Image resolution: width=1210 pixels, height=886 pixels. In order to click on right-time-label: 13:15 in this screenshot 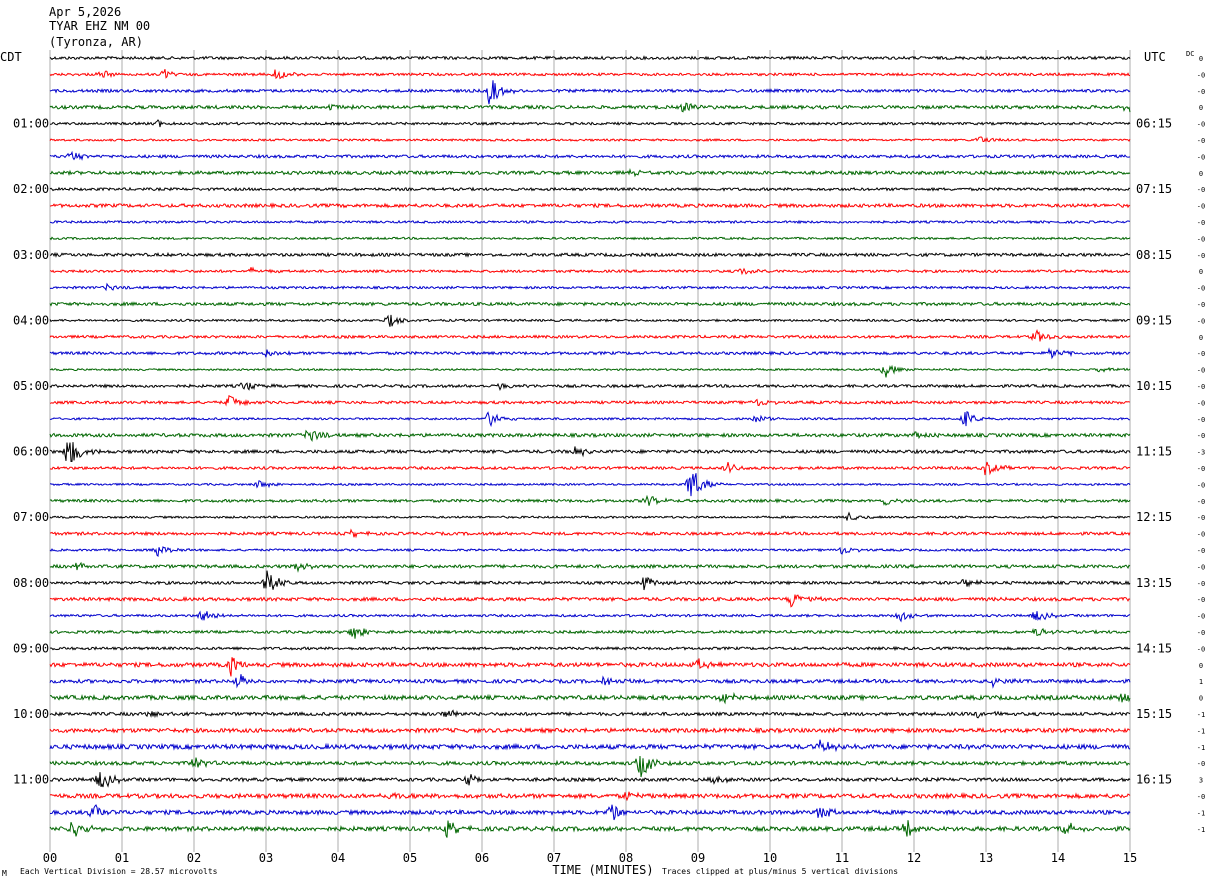, I will do `click(1154, 583)`.